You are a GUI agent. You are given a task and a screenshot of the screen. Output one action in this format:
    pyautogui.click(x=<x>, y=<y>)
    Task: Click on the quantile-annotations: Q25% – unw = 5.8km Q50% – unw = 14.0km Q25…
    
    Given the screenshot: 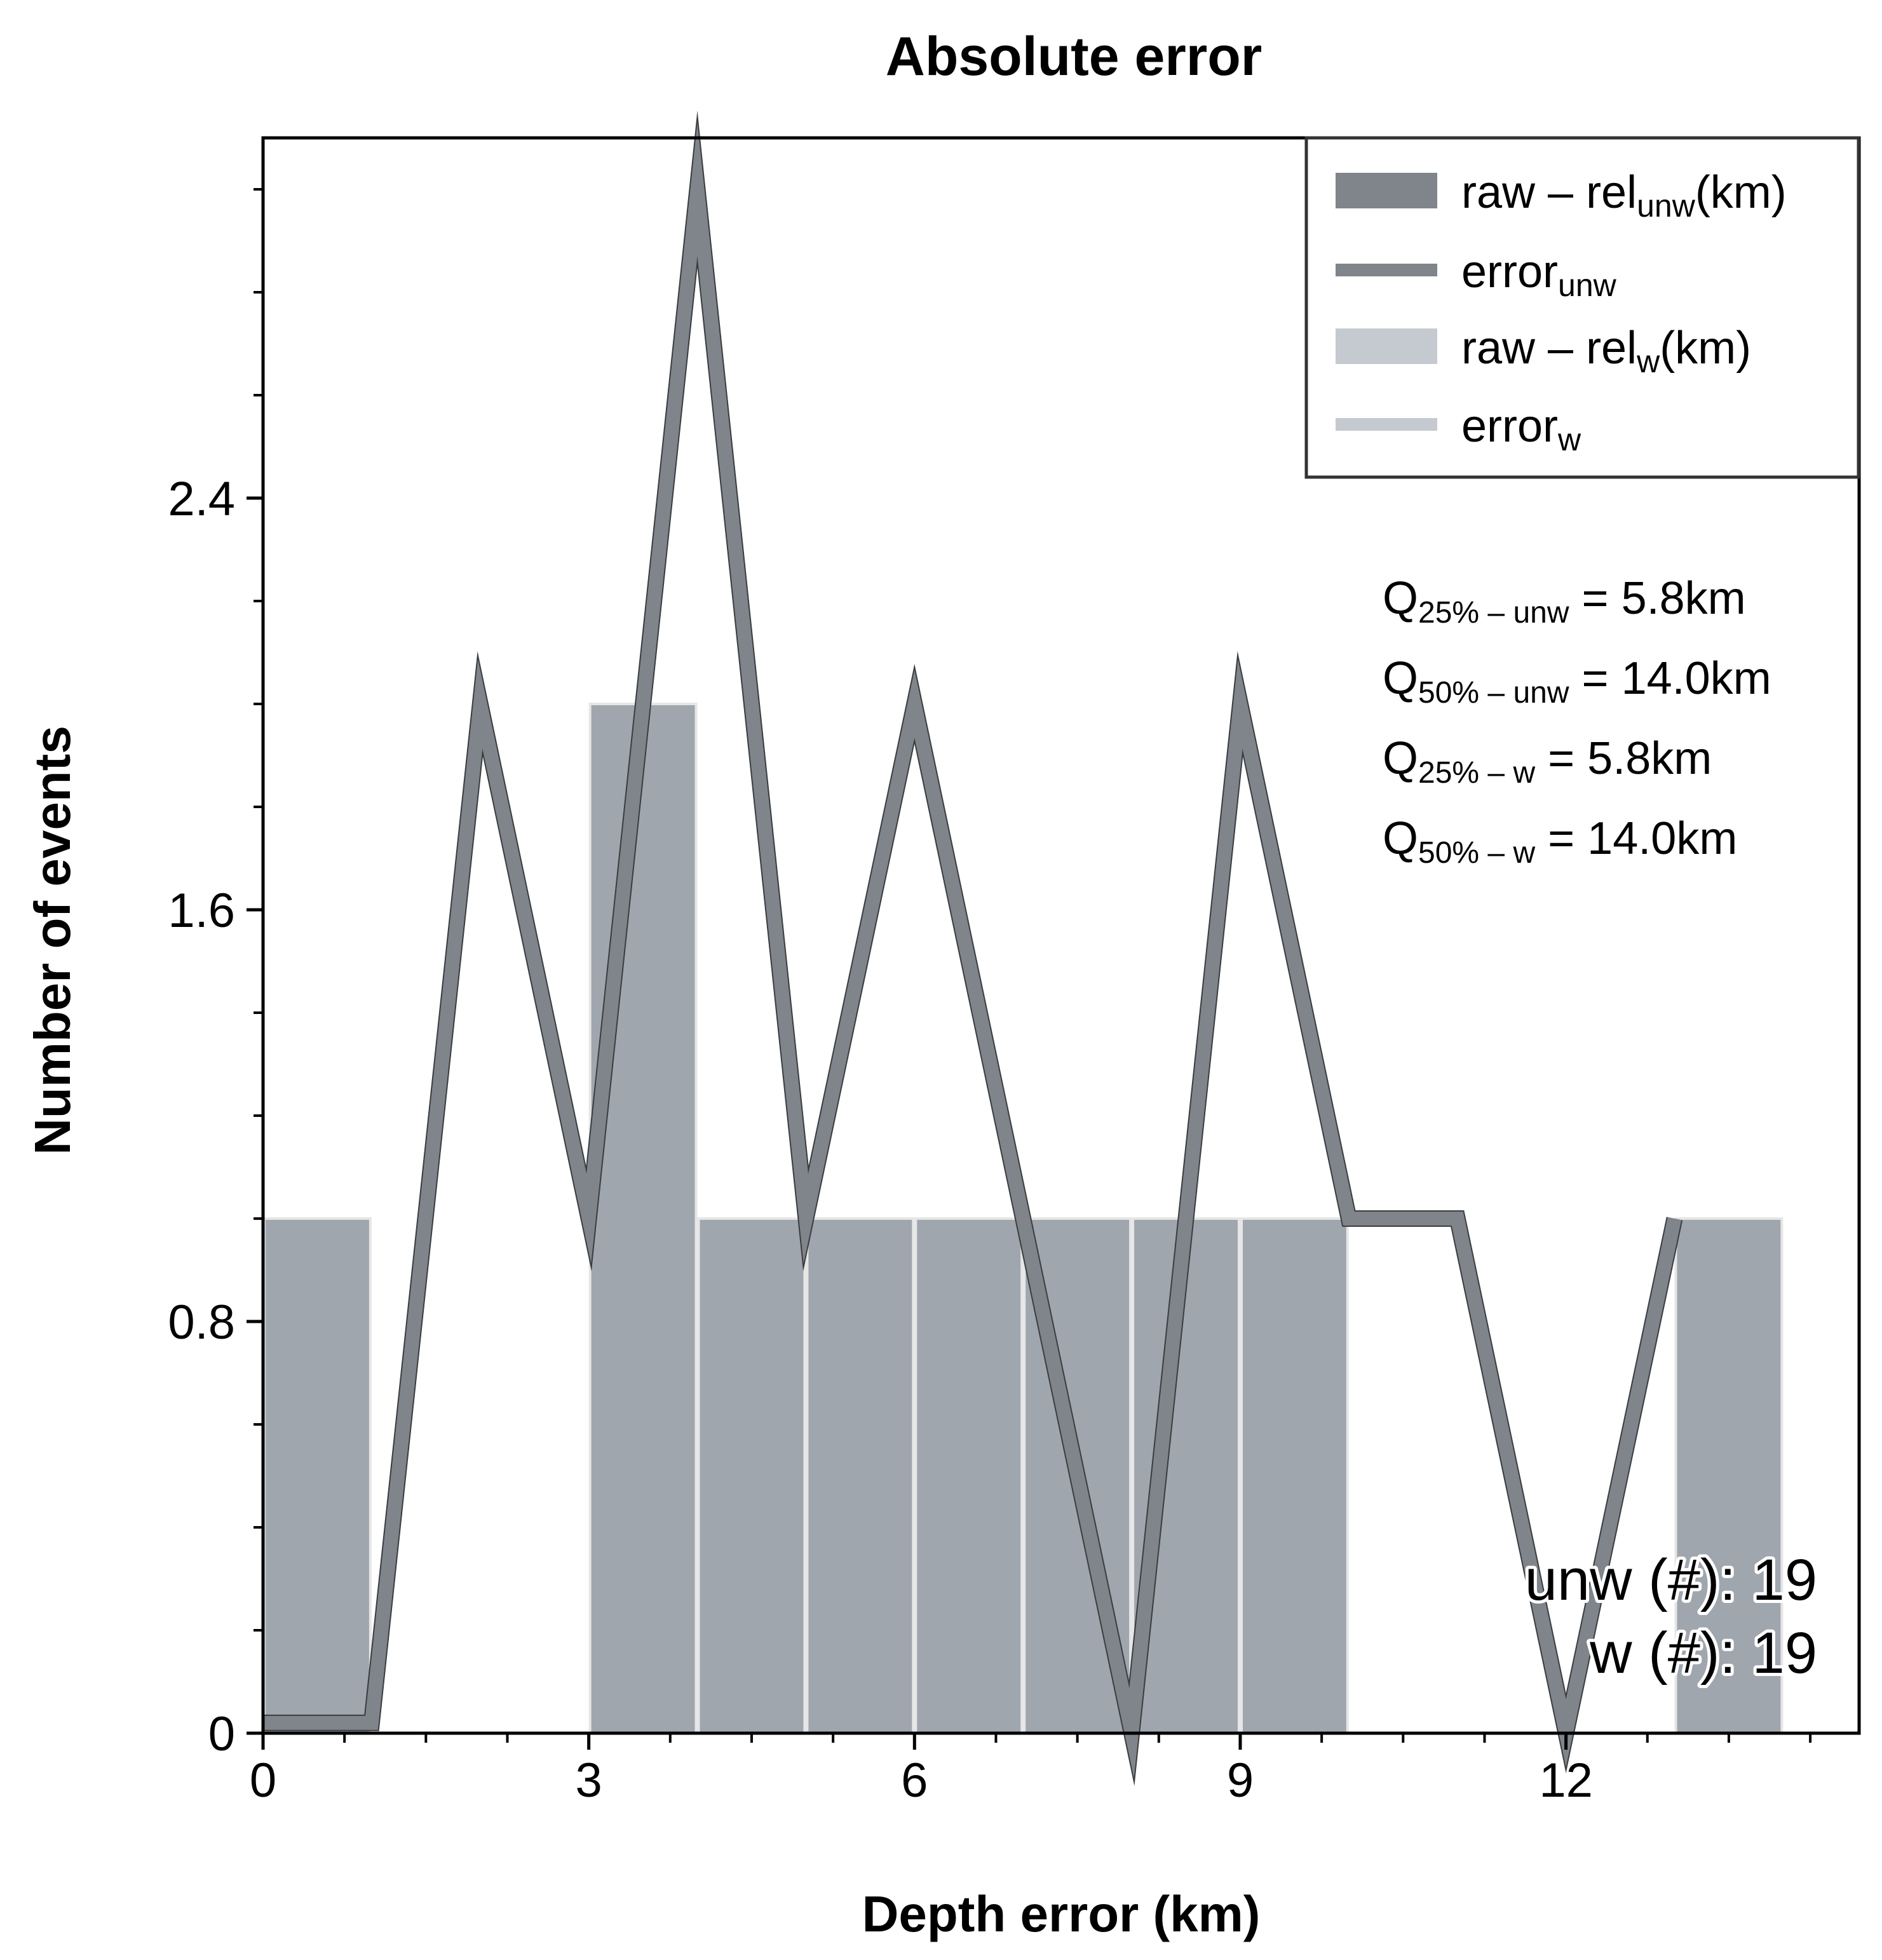 What is the action you would take?
    pyautogui.click(x=1577, y=721)
    